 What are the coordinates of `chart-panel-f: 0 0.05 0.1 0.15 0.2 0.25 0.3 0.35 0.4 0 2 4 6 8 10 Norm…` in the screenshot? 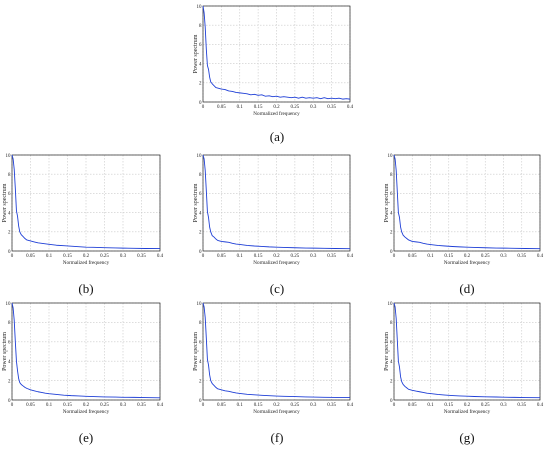 It's located at (273, 358).